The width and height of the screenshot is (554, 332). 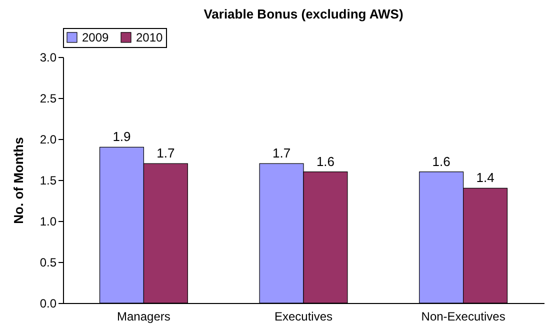 What do you see at coordinates (303, 317) in the screenshot?
I see `x-tick-label: Executives` at bounding box center [303, 317].